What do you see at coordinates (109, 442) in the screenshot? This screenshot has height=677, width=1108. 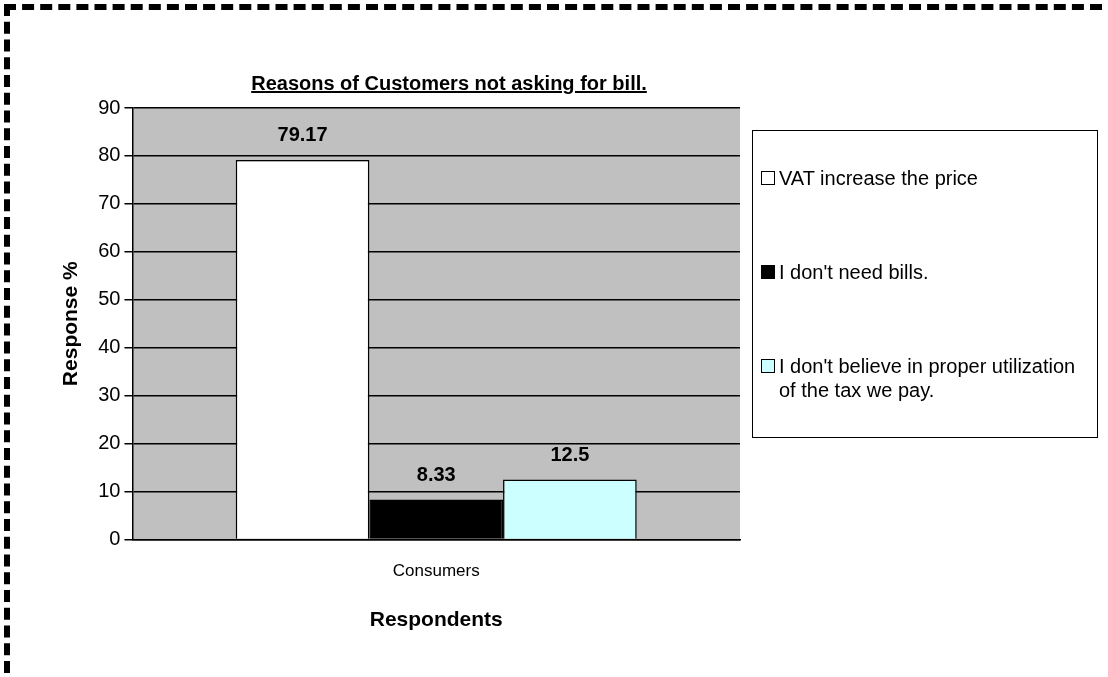 I see `y-tick-label: 20` at bounding box center [109, 442].